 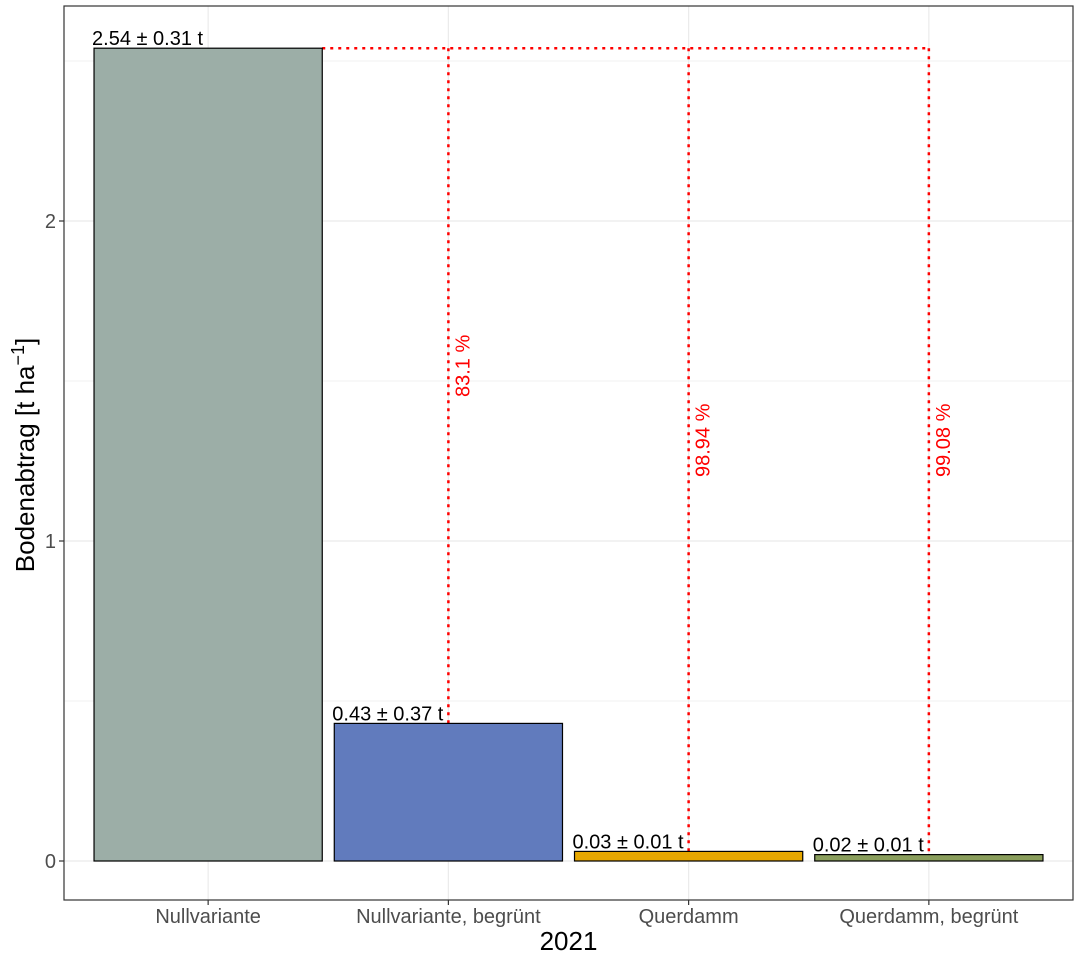 I want to click on reduction-labels: 83.1 % 98.94 % 99.08 %, so click(x=703, y=406).